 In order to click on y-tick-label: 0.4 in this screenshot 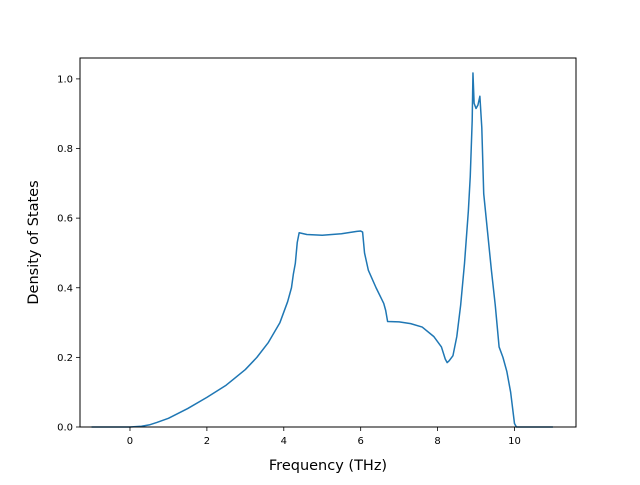, I will do `click(65, 288)`.